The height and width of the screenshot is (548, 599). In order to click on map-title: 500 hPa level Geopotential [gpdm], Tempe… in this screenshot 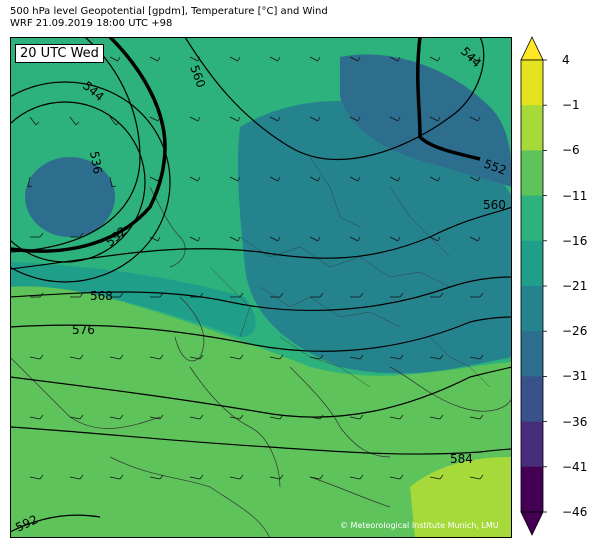, I will do `click(169, 11)`.